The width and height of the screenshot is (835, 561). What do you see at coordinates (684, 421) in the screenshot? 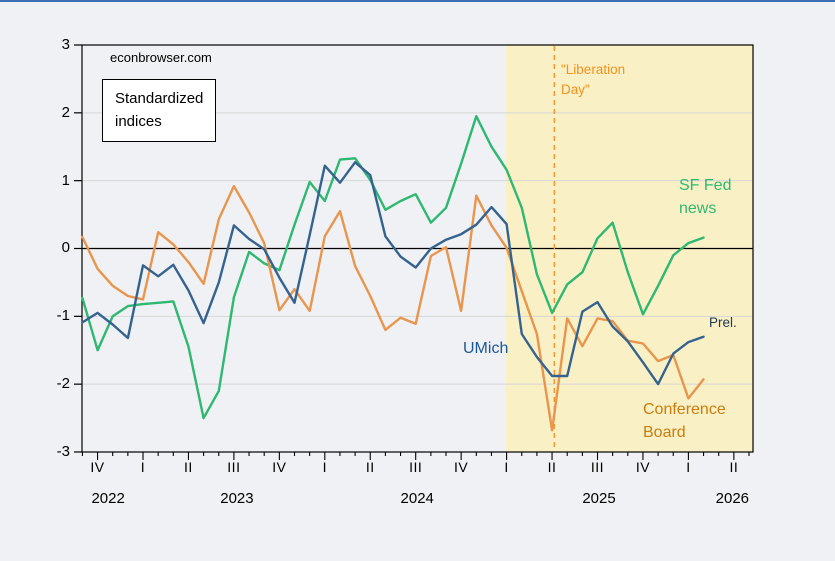
I see `conference-board-label: Conference Board` at bounding box center [684, 421].